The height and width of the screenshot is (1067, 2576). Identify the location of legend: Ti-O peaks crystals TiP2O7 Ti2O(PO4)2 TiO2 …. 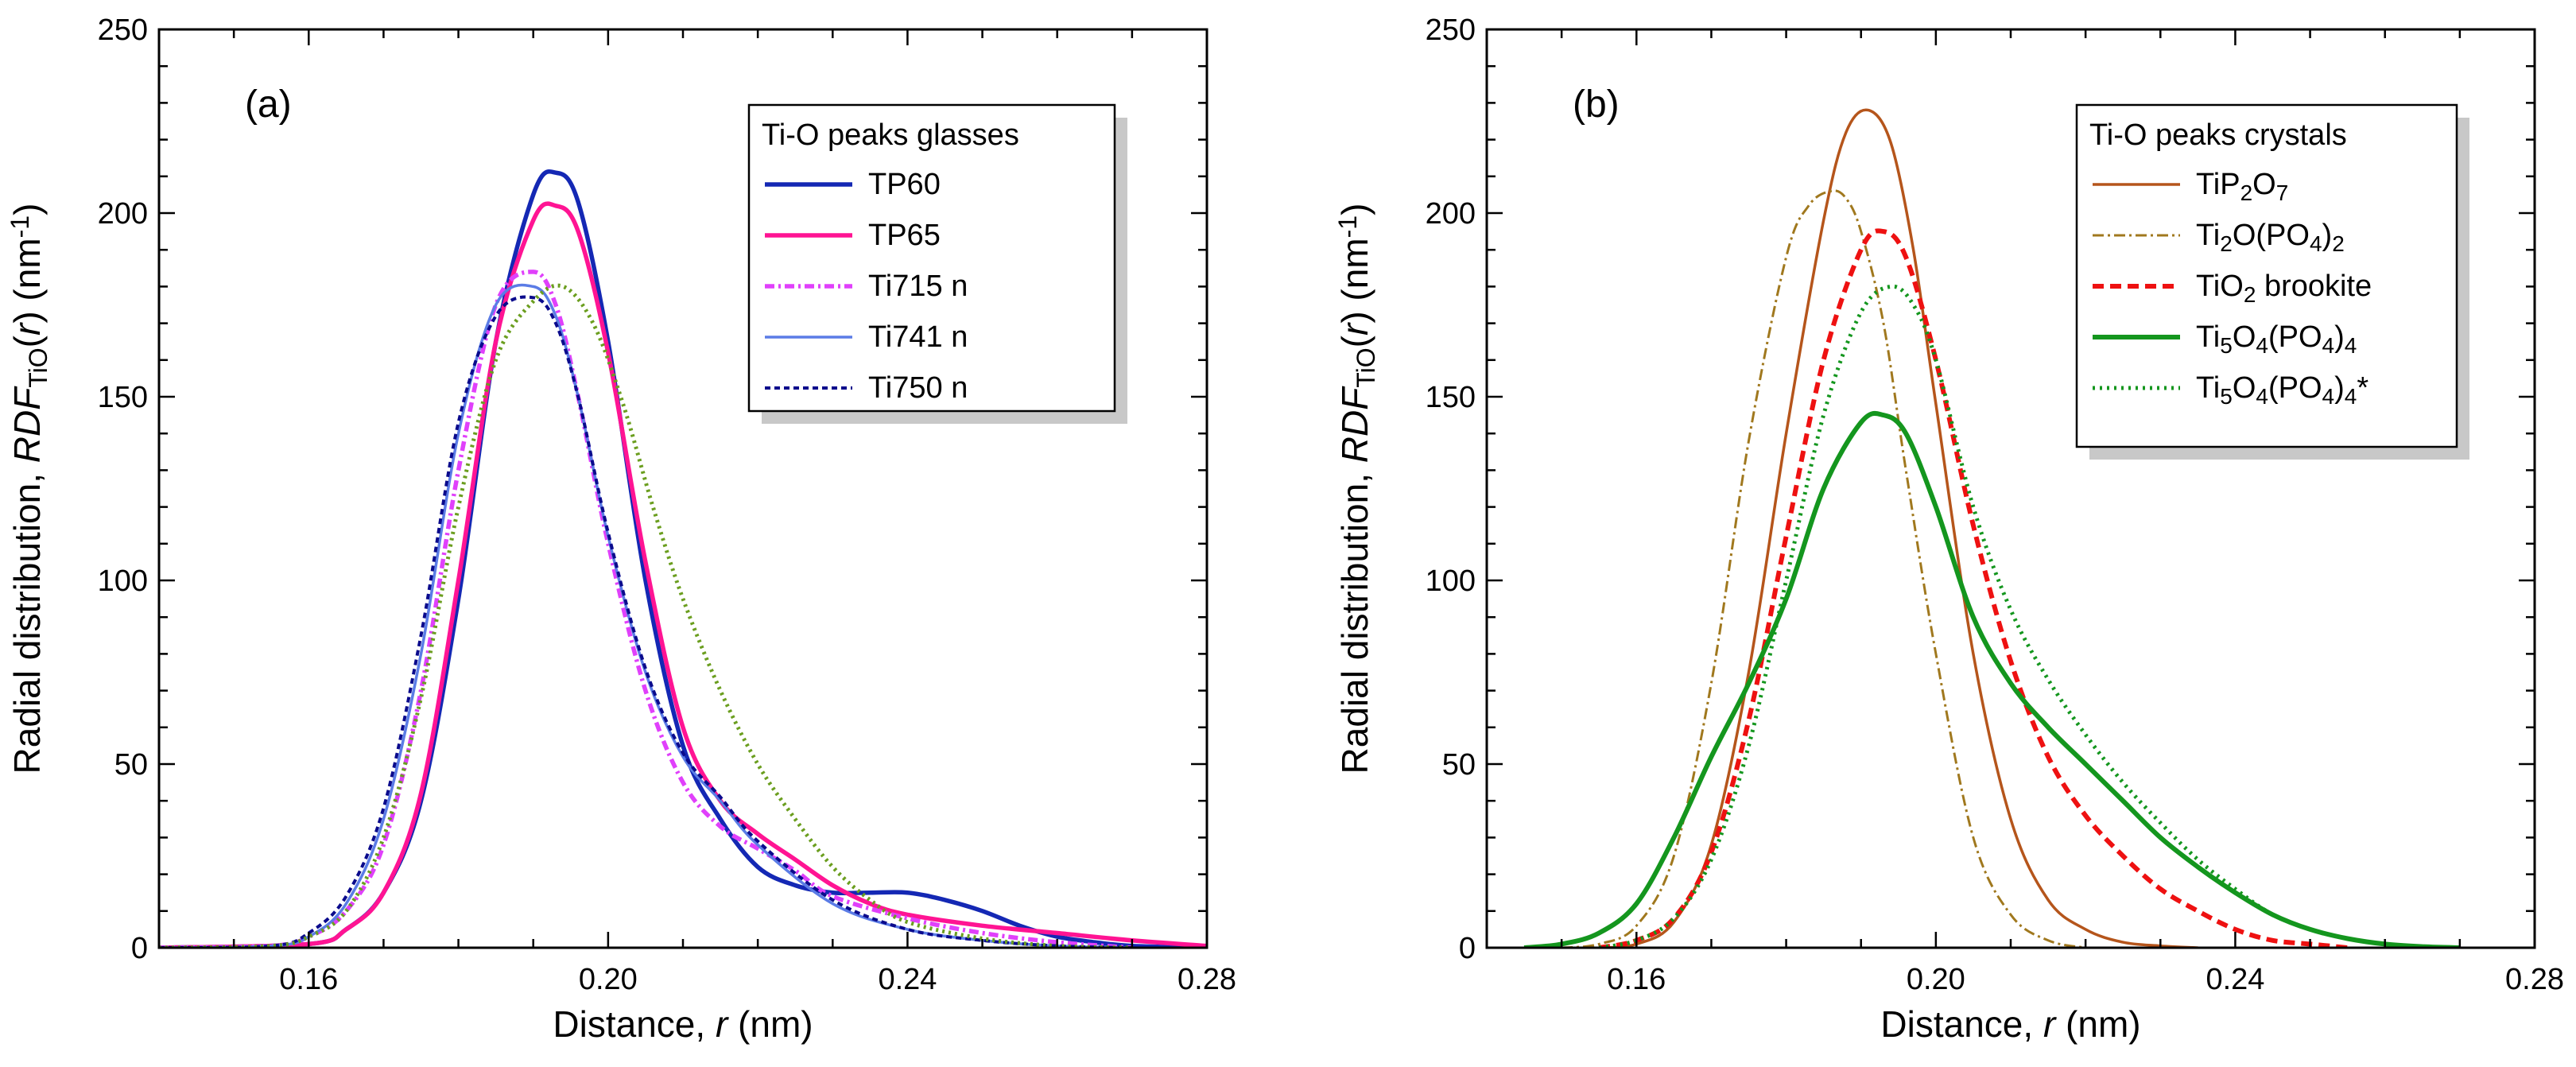
(2272, 281).